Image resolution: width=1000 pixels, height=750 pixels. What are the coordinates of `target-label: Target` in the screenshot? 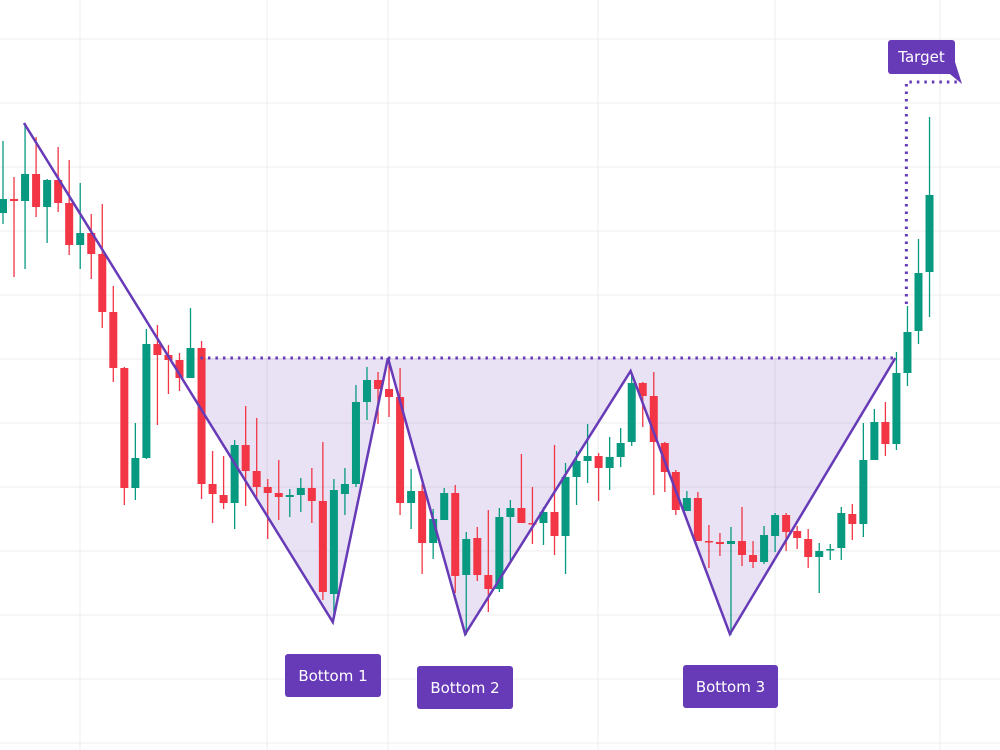 It's located at (921, 57).